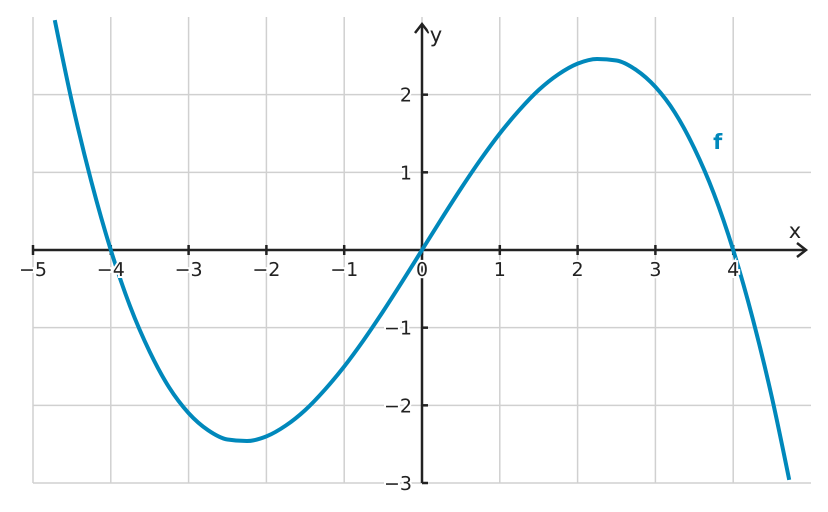  What do you see at coordinates (33, 270) in the screenshot?
I see `x-tick-label: −5` at bounding box center [33, 270].